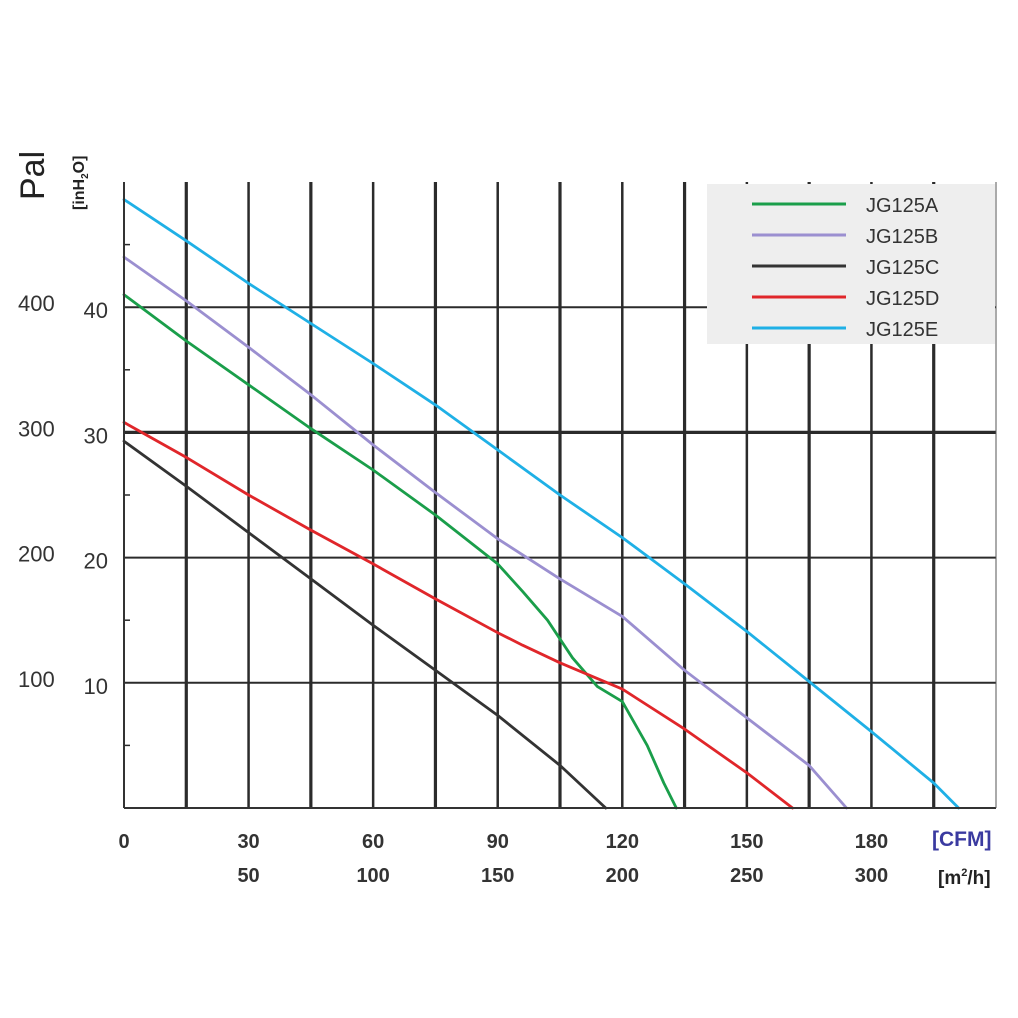 The height and width of the screenshot is (1018, 1018). Describe the element at coordinates (96, 561) in the screenshot. I see `y-tick-inh2o-20: 20` at that location.